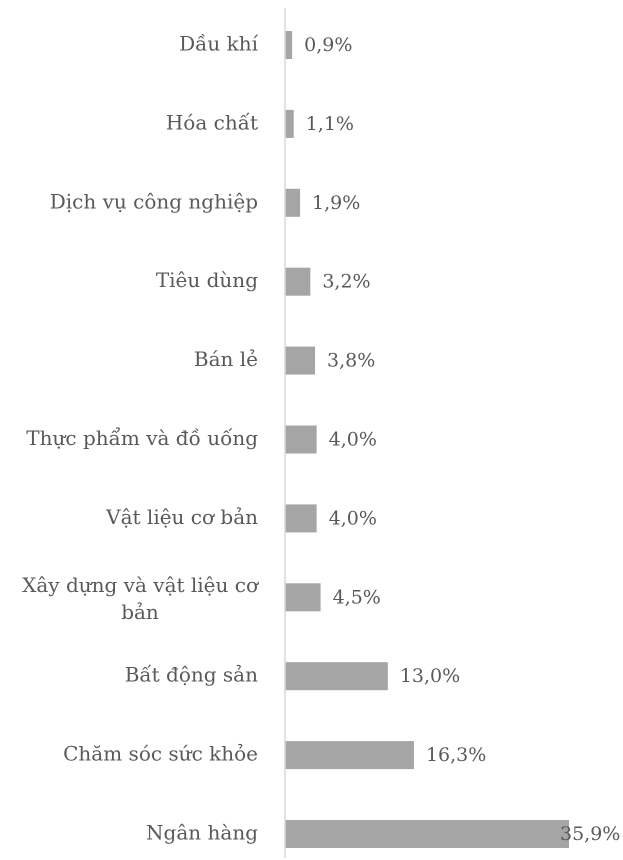 This screenshot has width=623, height=860. What do you see at coordinates (456, 755) in the screenshot?
I see `value-label: 16,3%` at bounding box center [456, 755].